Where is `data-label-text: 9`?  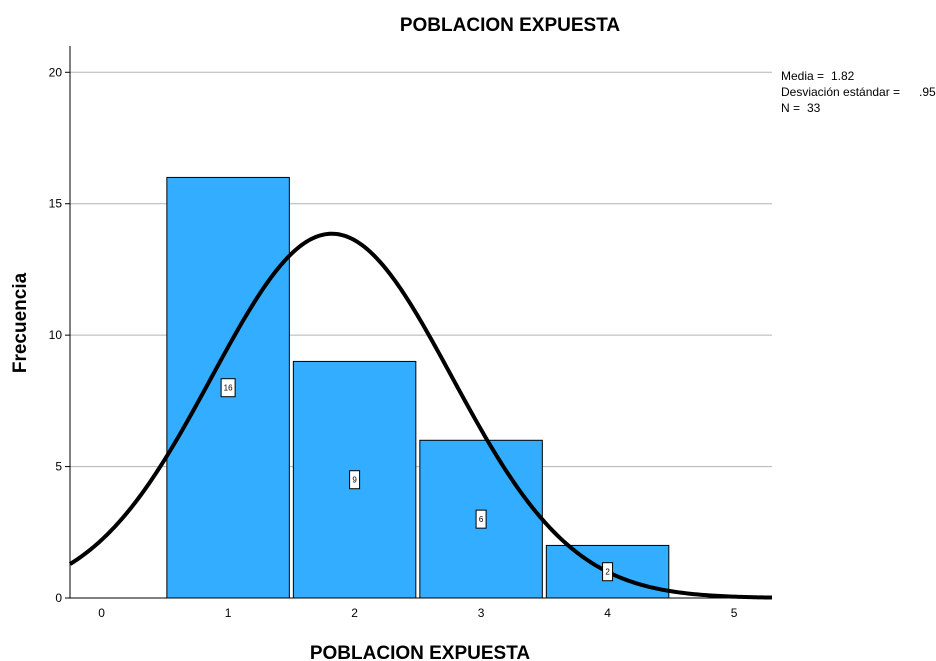 data-label-text: 9 is located at coordinates (354, 480).